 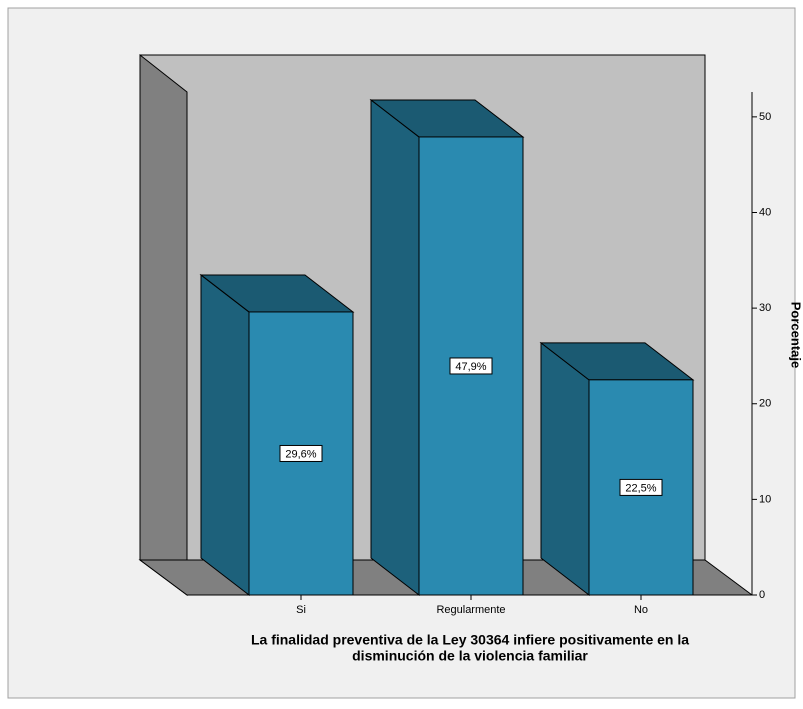 What do you see at coordinates (796, 335) in the screenshot?
I see `y-axis-title: Porcentaje` at bounding box center [796, 335].